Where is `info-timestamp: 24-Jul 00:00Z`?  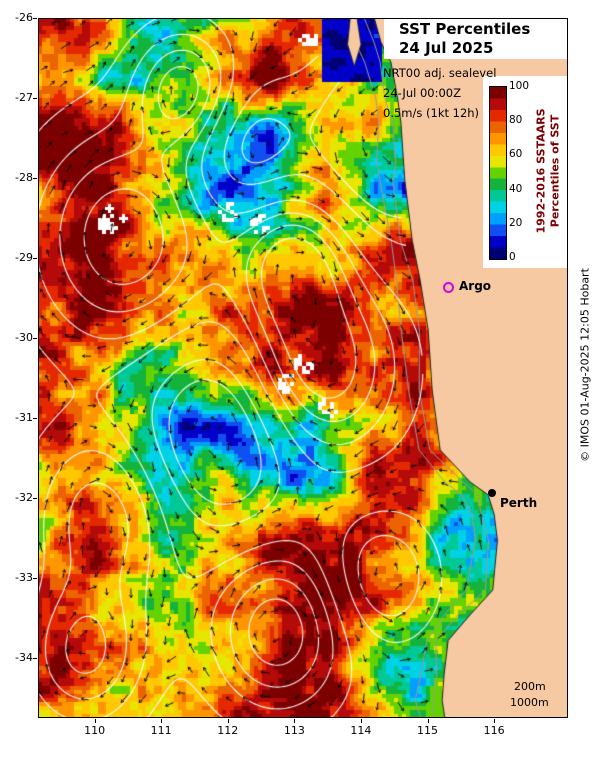 info-timestamp: 24-Jul 00:00Z is located at coordinates (422, 93).